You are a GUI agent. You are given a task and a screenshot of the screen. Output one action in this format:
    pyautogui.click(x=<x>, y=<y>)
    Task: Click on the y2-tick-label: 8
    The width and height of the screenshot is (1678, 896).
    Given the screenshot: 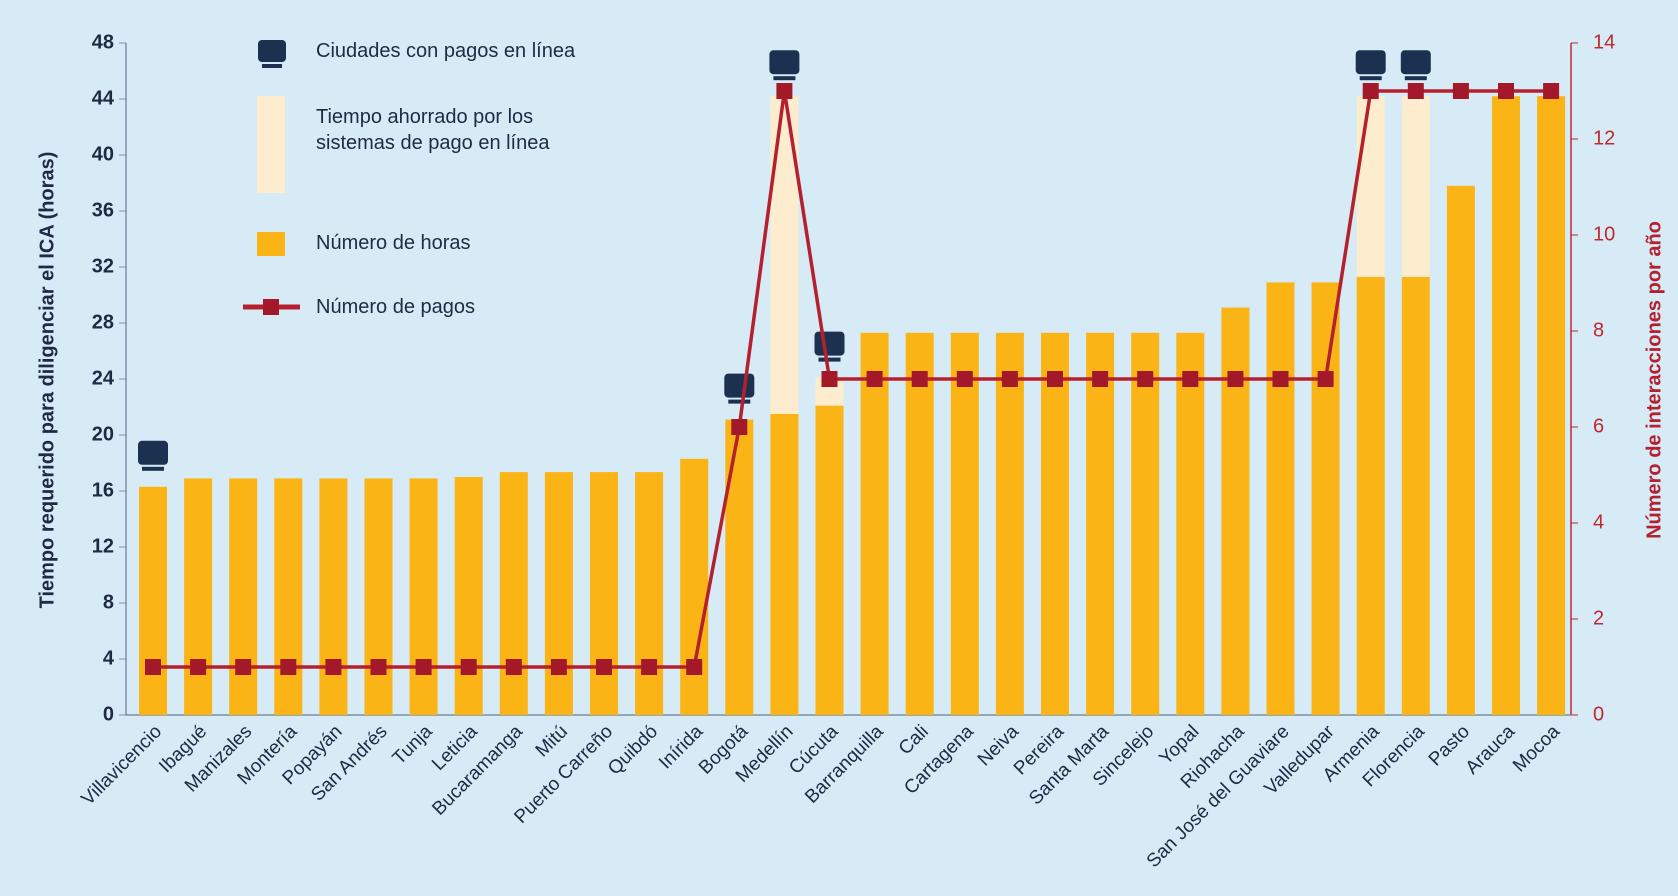 What is the action you would take?
    pyautogui.click(x=1598, y=330)
    